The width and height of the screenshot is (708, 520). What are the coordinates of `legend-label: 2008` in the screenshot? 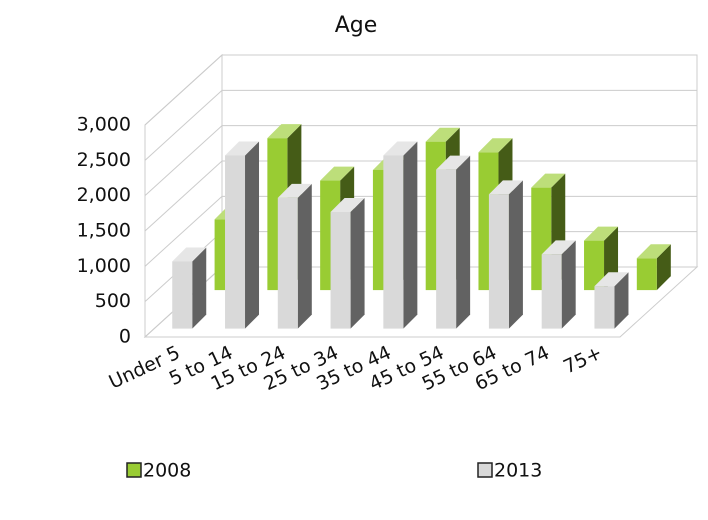 It's located at (167, 471).